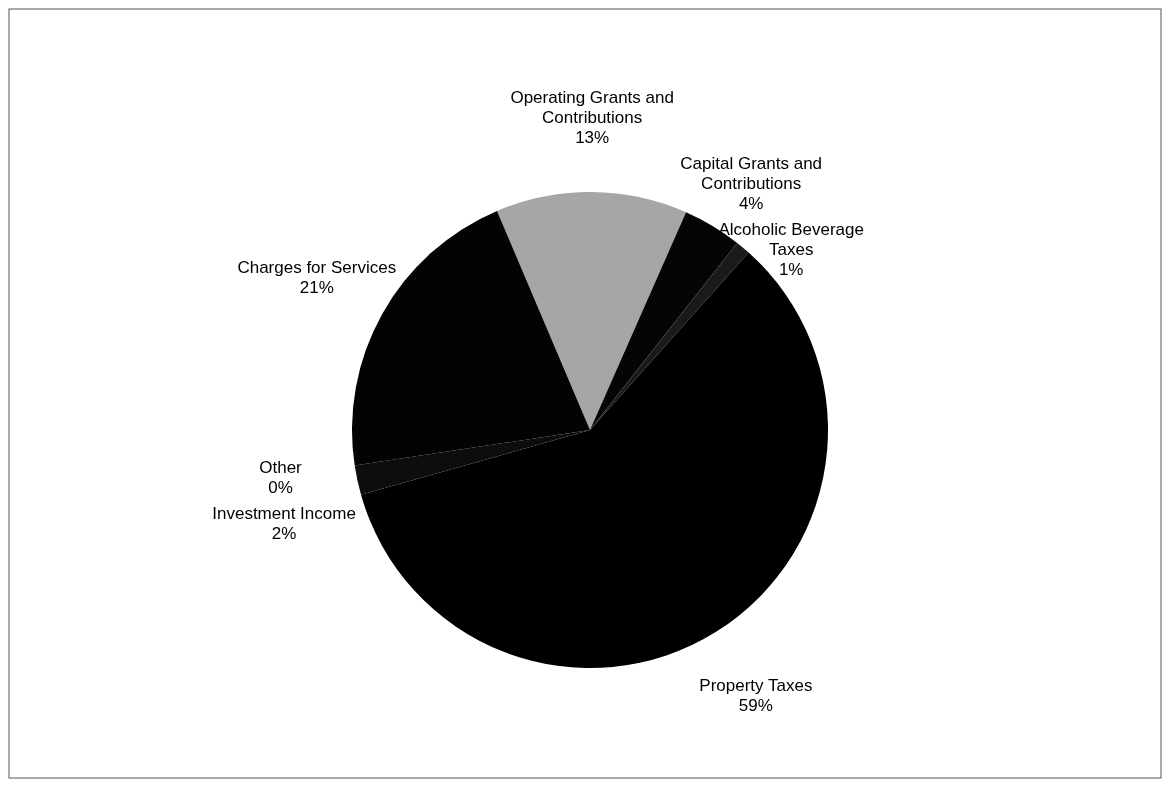 Image resolution: width=1170 pixels, height=787 pixels. Describe the element at coordinates (791, 270) in the screenshot. I see `data-label: 1%` at that location.